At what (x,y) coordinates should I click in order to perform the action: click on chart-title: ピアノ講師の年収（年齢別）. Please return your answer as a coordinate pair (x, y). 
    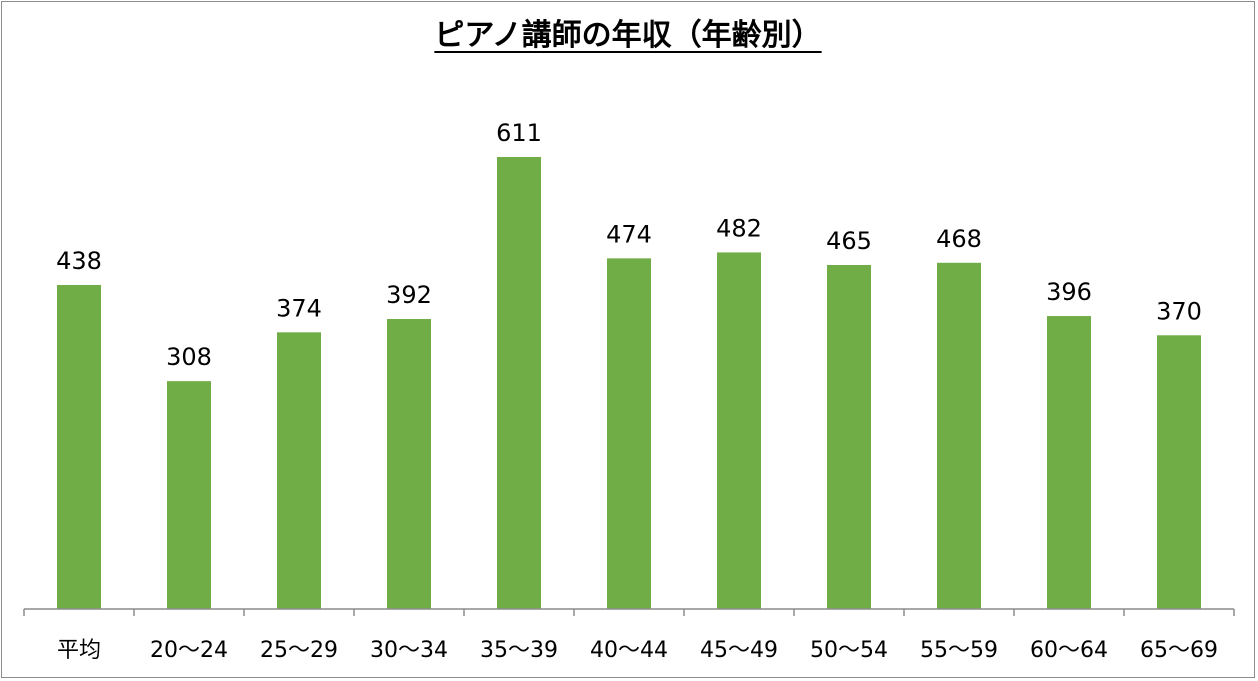
    Looking at the image, I should click on (628, 36).